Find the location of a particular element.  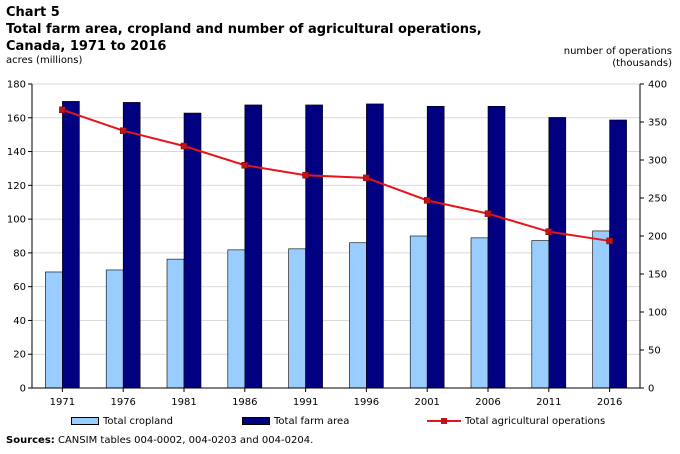

y-left-tick-label: 40 is located at coordinates (19, 321).